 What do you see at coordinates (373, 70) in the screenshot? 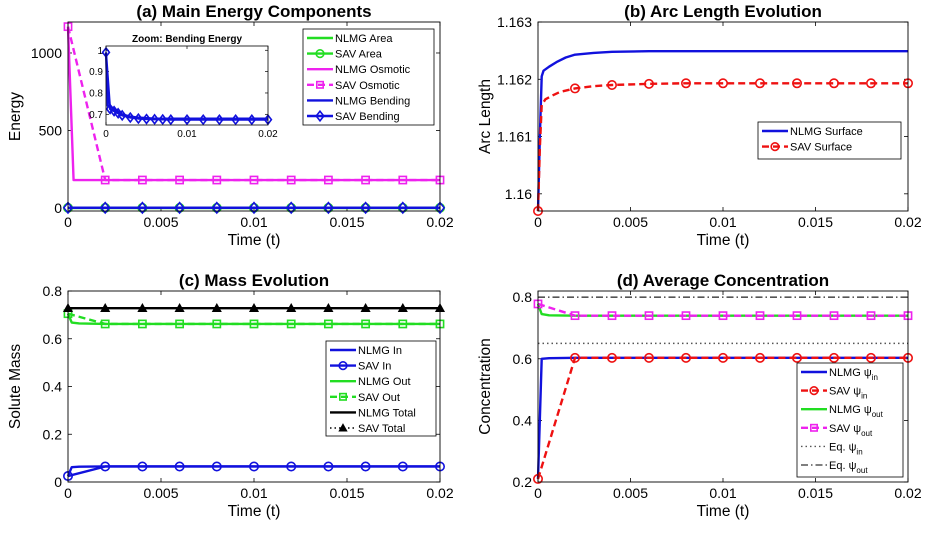
I see `legend-label: NLMG Osmotic` at bounding box center [373, 70].